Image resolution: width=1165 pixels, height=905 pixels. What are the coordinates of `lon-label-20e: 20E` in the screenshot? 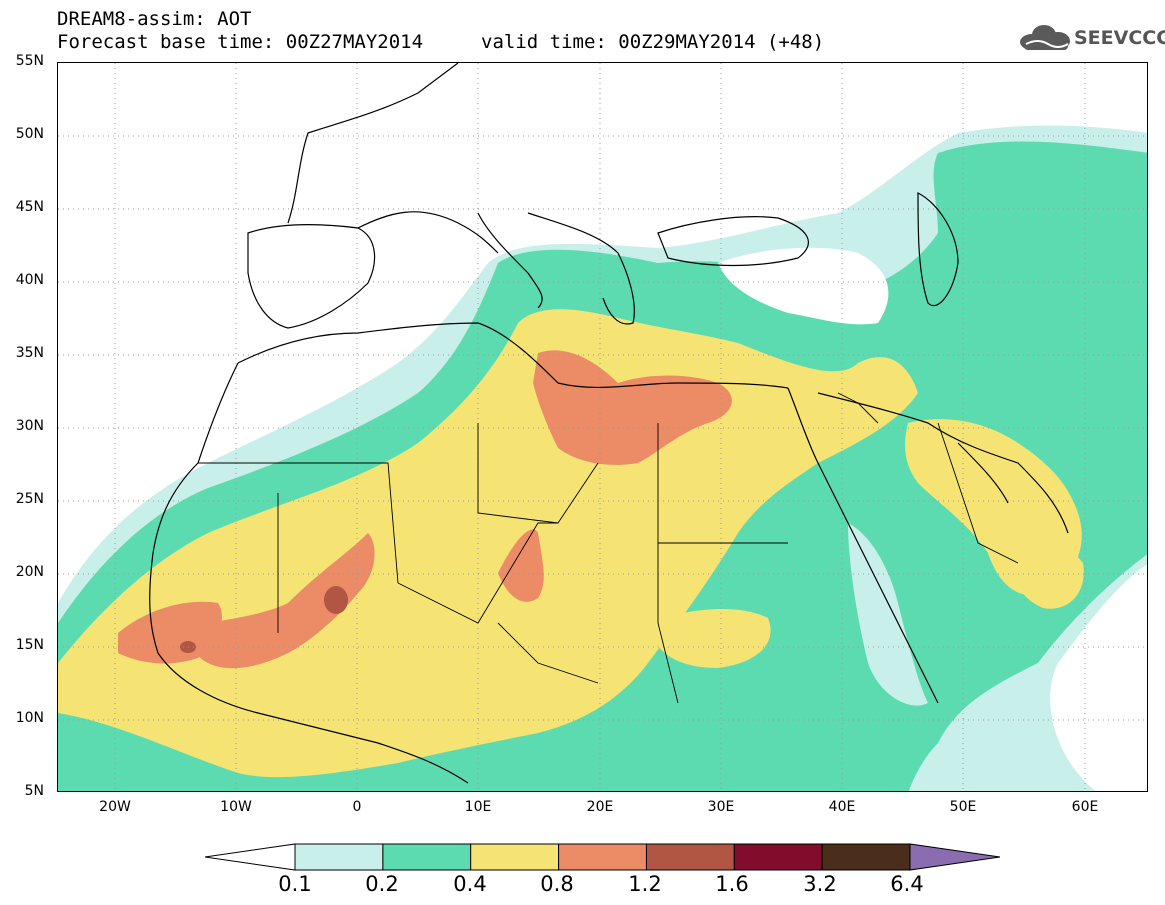 It's located at (600, 807).